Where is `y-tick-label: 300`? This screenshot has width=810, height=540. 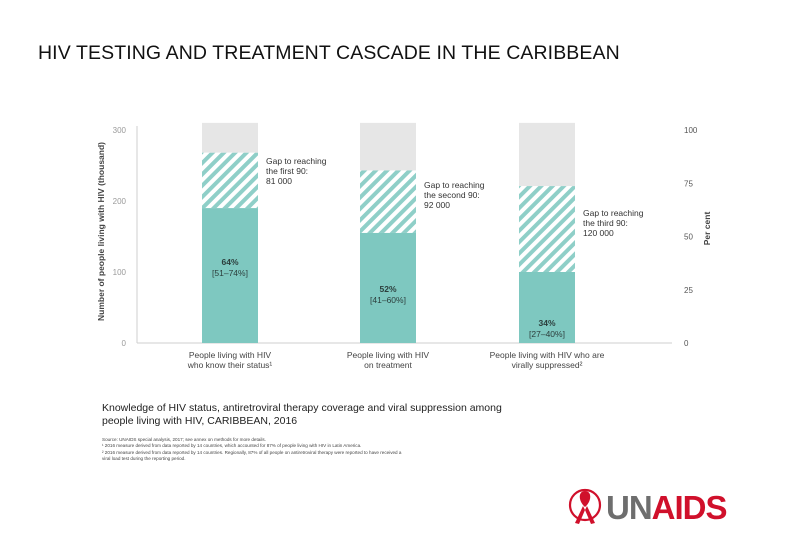
y-tick-label: 300 is located at coordinates (120, 130).